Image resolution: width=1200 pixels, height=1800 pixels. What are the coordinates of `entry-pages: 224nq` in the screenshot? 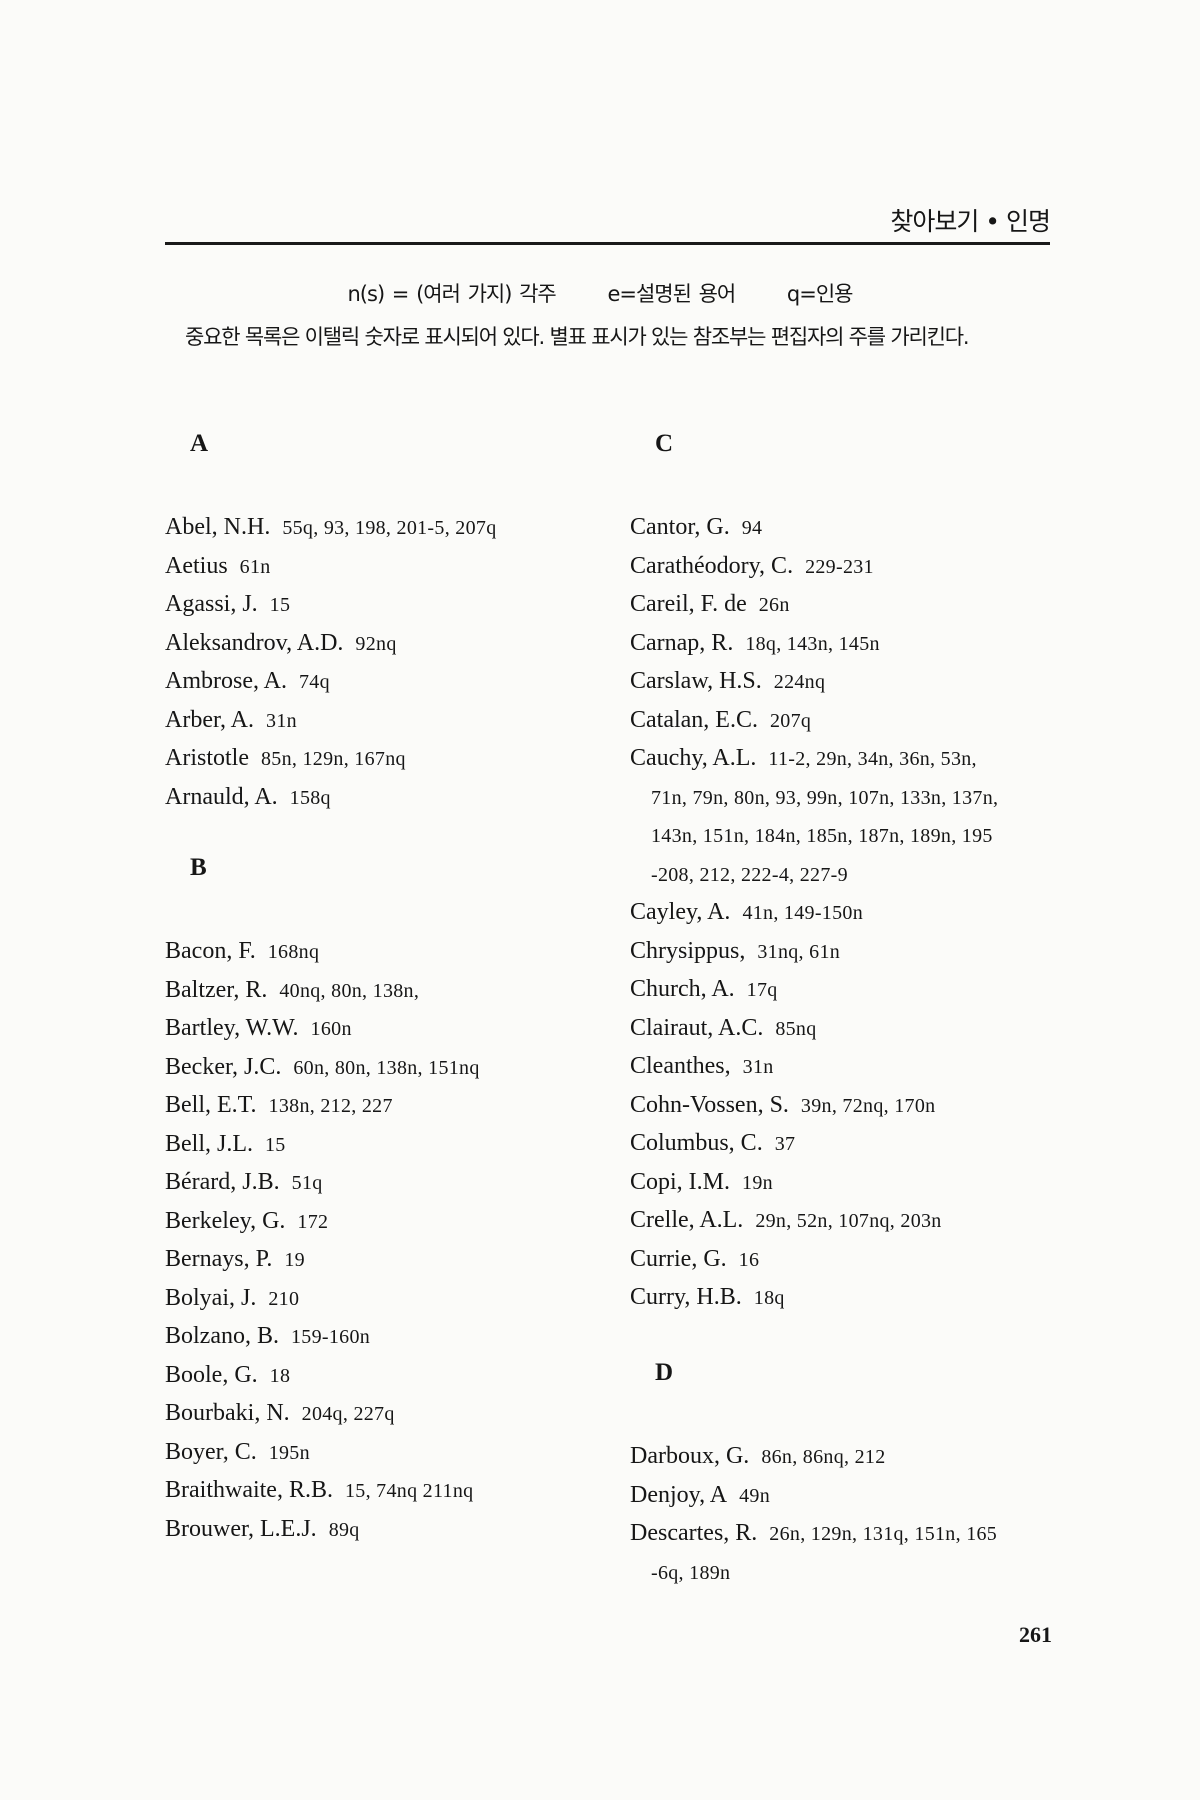 It's located at (799, 682).